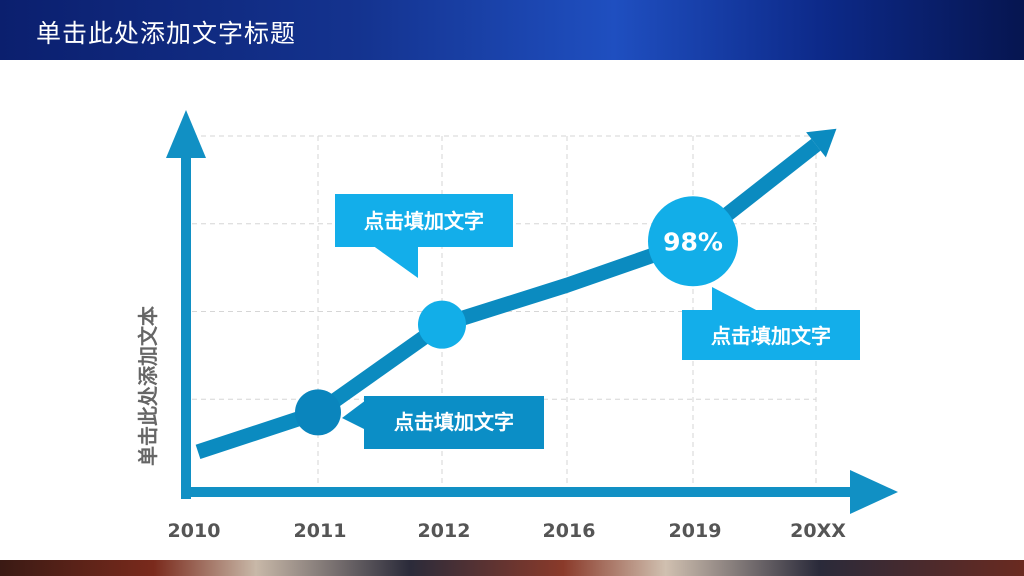  I want to click on callout-text-top: 点击填加文字, so click(424, 221).